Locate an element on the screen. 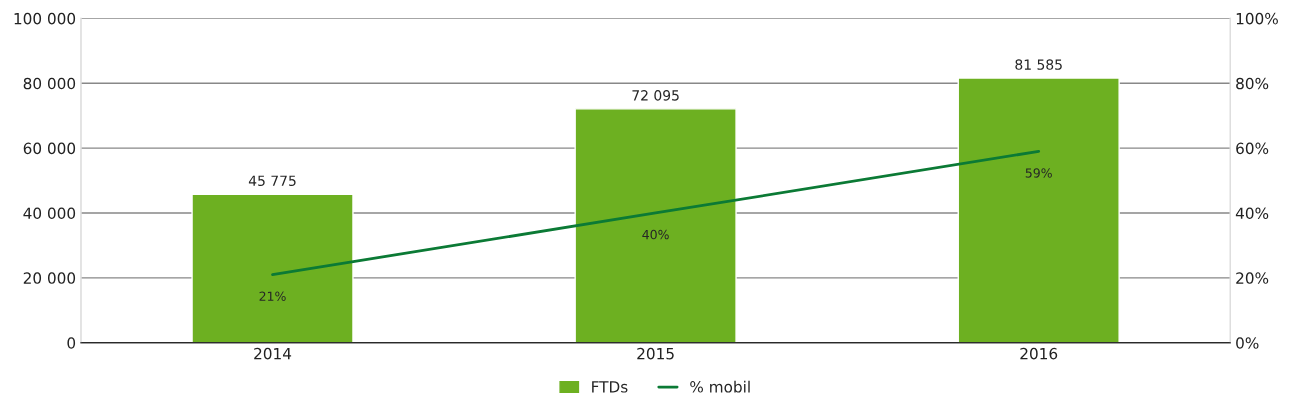 The width and height of the screenshot is (1306, 408). data-label: 40% is located at coordinates (655, 234).